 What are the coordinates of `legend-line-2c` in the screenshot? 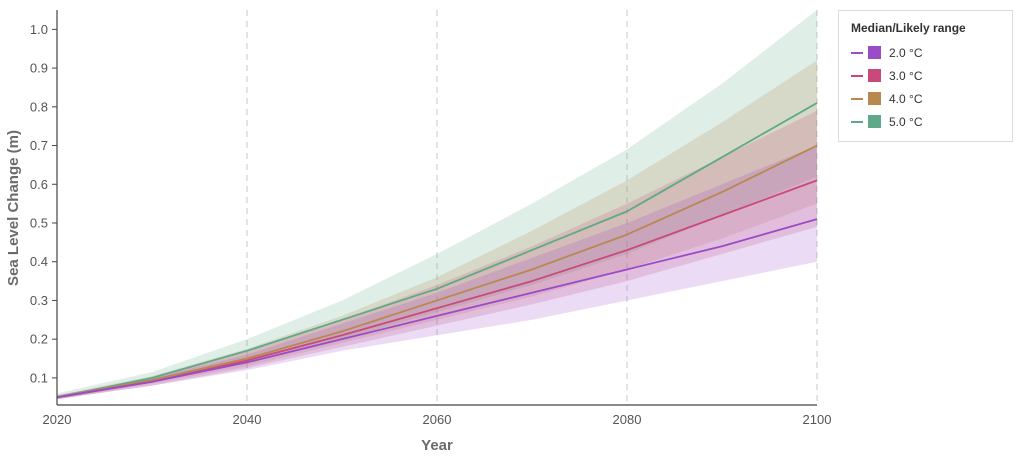 It's located at (857, 52).